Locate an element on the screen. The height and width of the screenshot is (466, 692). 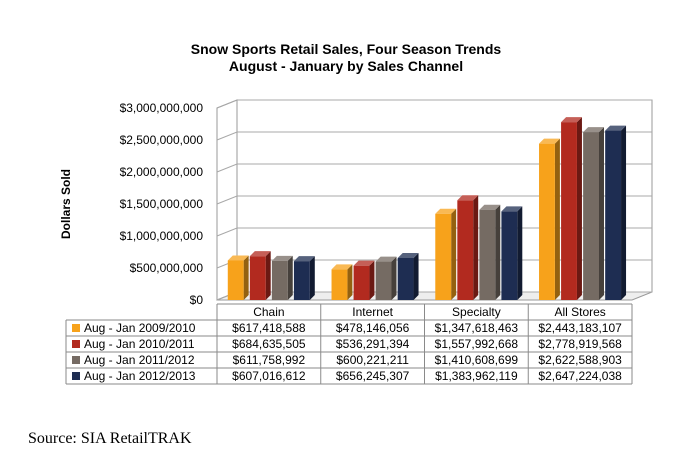
data-label: $478,146,056 is located at coordinates (373, 328).